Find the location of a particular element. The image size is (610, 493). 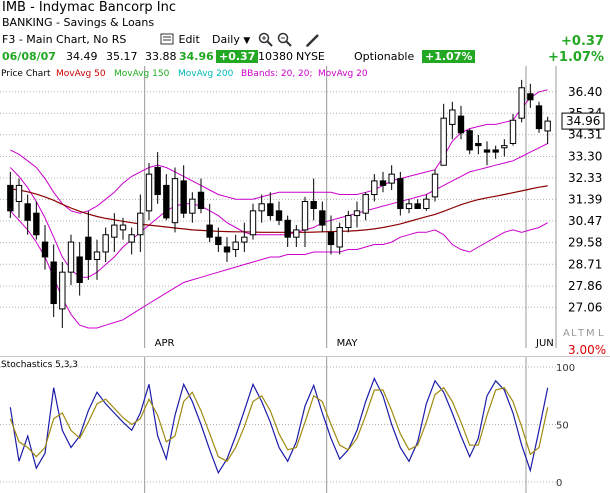

price-tick-label: 30.47 is located at coordinates (585, 221).